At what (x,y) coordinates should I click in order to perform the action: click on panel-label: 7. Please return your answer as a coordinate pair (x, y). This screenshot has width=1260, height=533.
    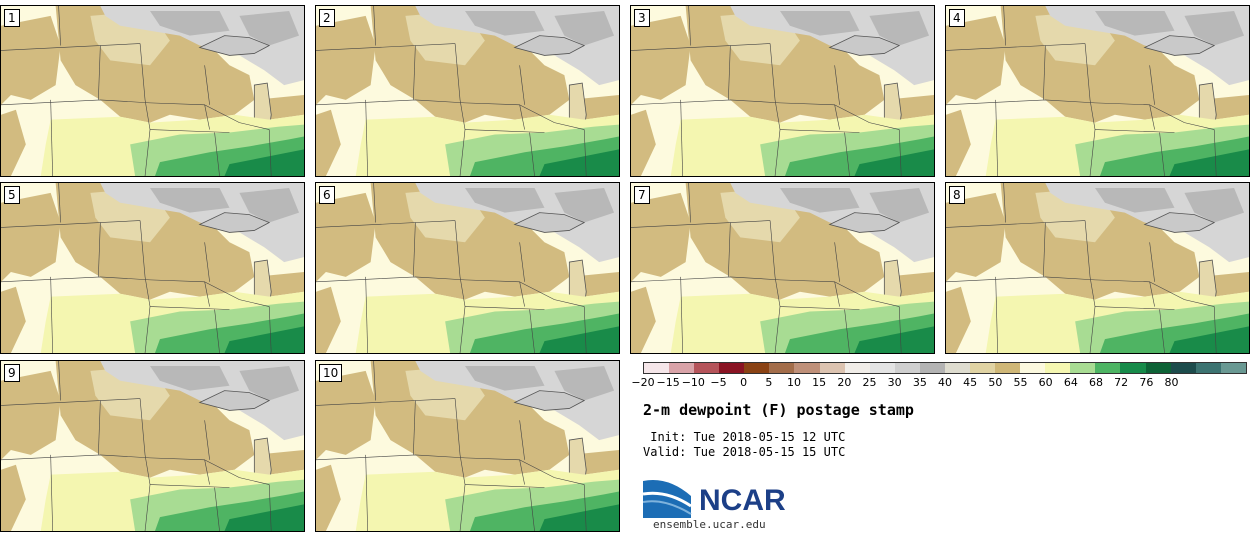
    Looking at the image, I should click on (642, 195).